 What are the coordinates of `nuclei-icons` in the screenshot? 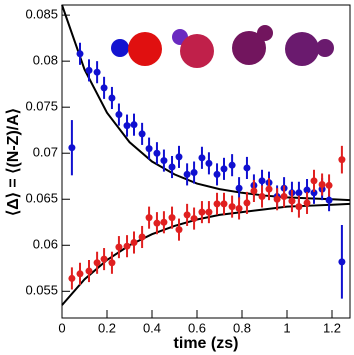 It's located at (222, 46).